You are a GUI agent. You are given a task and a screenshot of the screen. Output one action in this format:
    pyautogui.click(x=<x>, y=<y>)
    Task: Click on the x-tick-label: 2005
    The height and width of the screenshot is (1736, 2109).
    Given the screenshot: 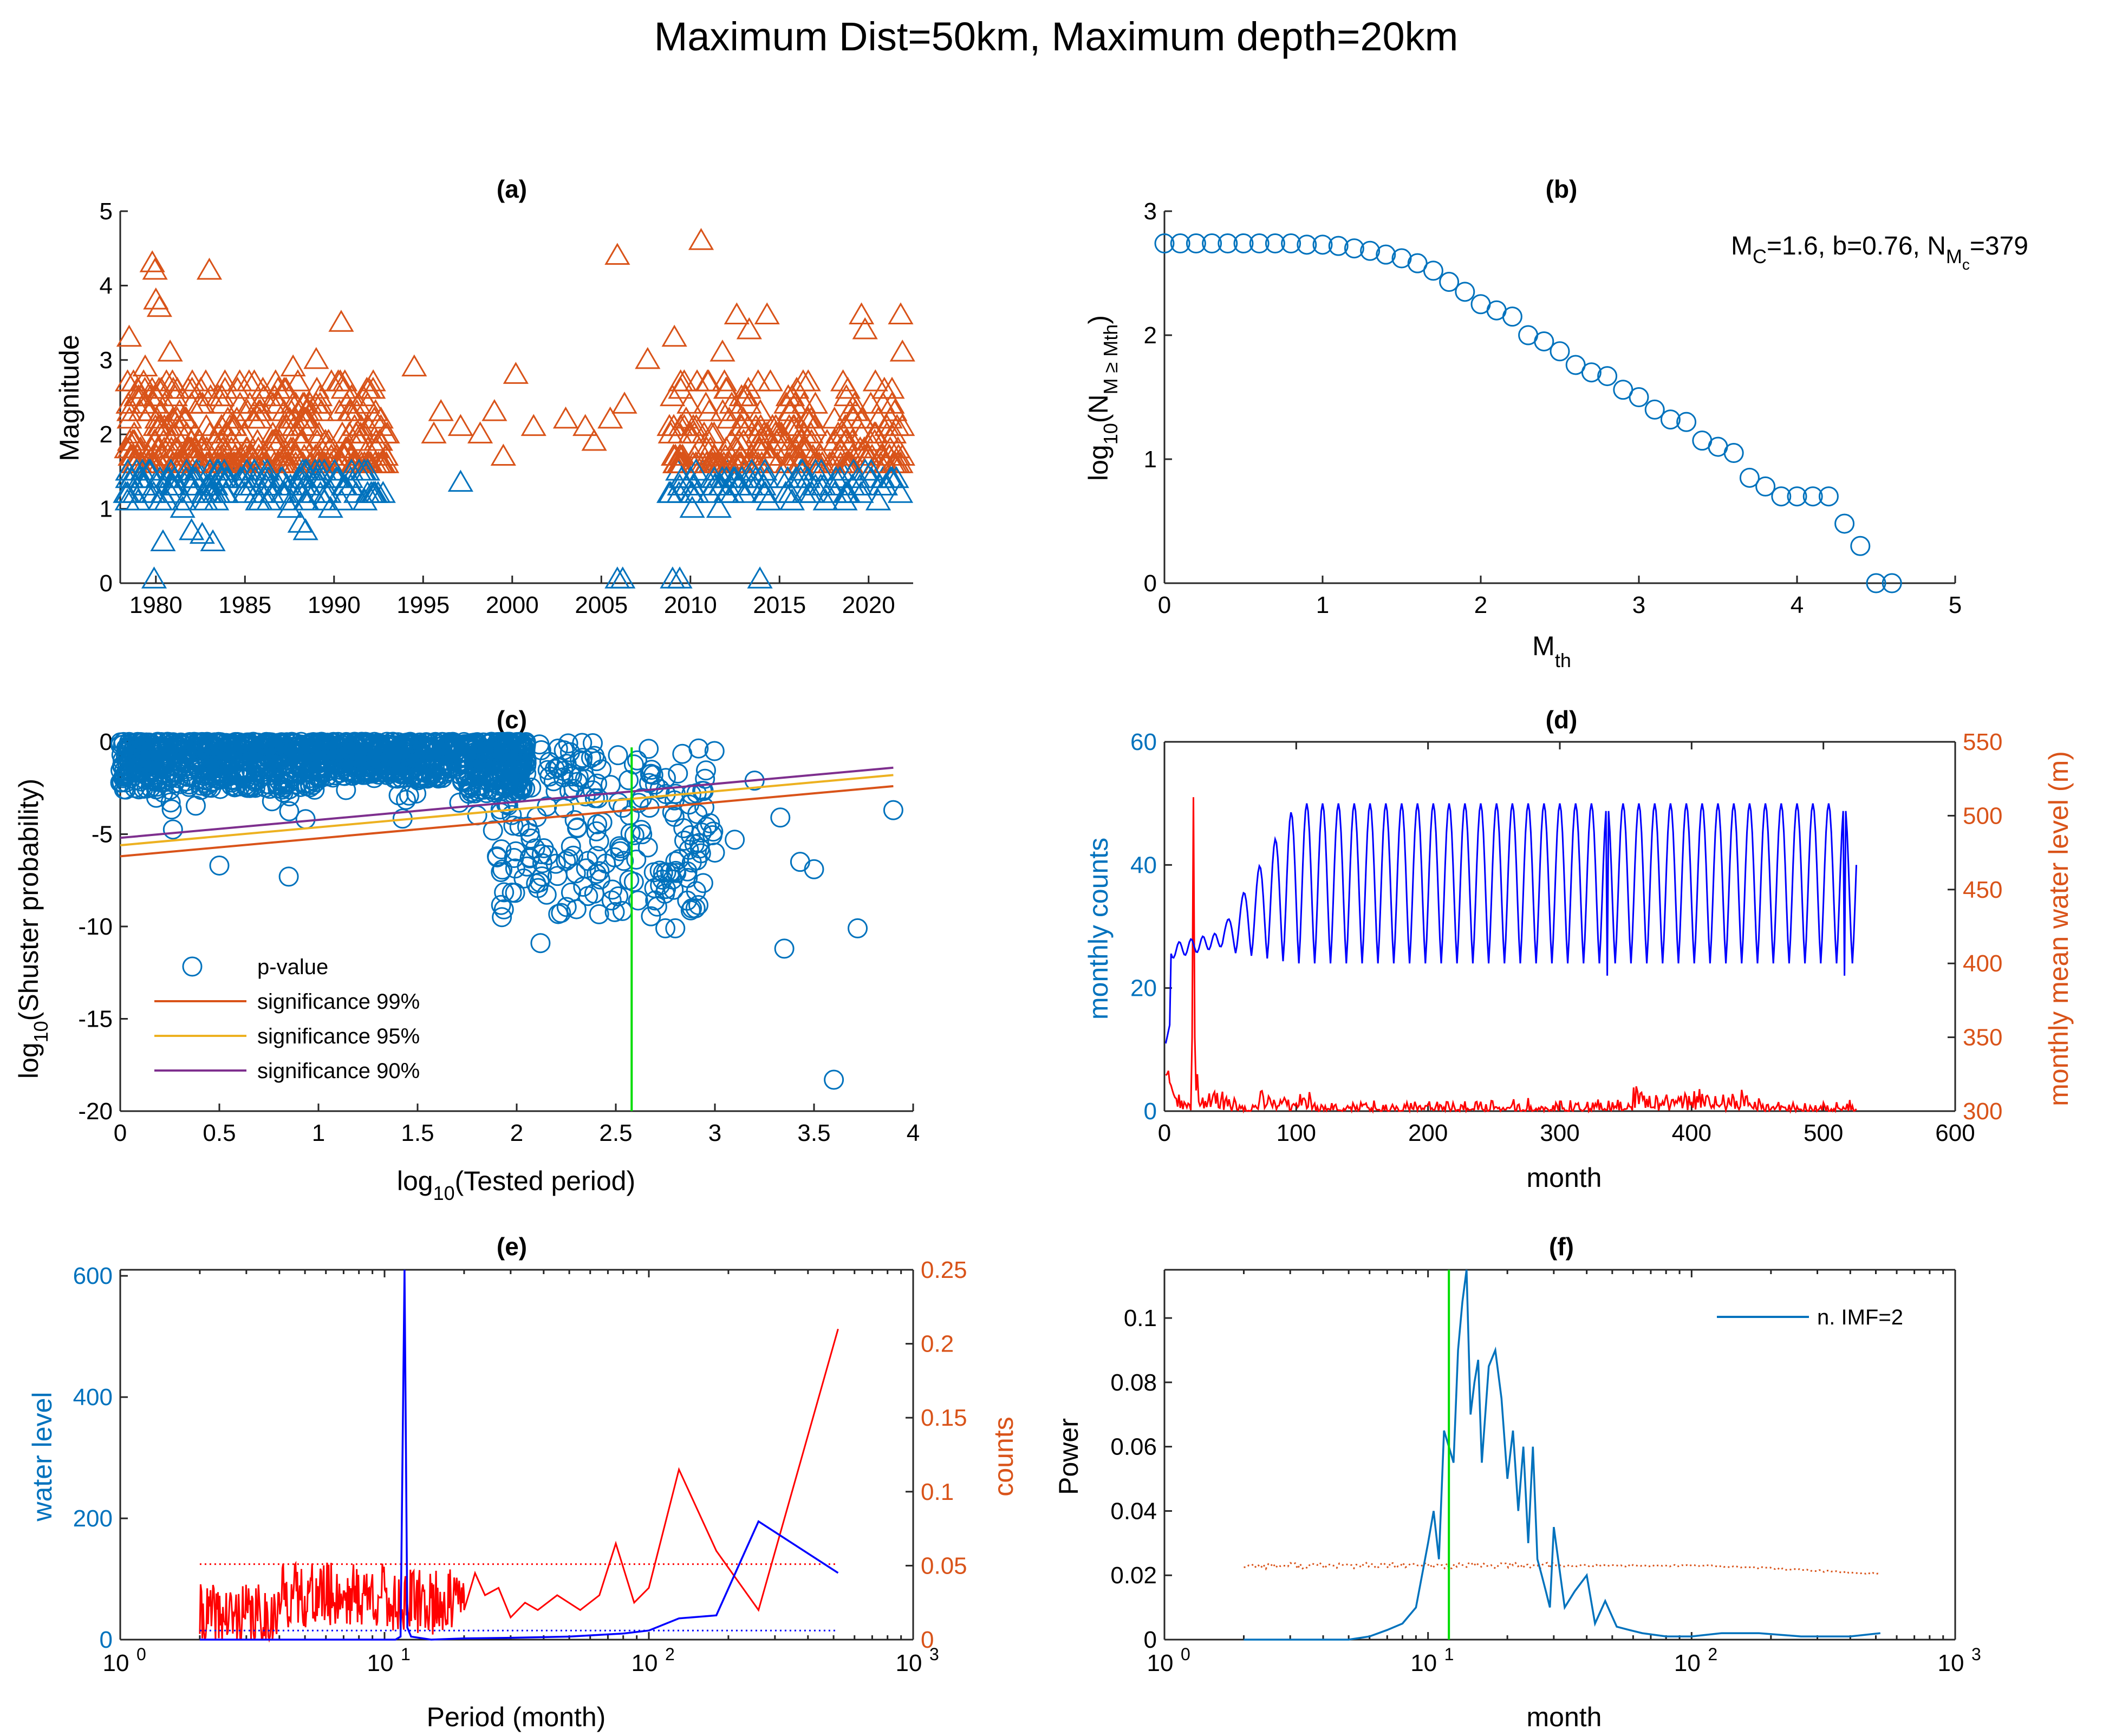 What is the action you would take?
    pyautogui.click(x=601, y=605)
    